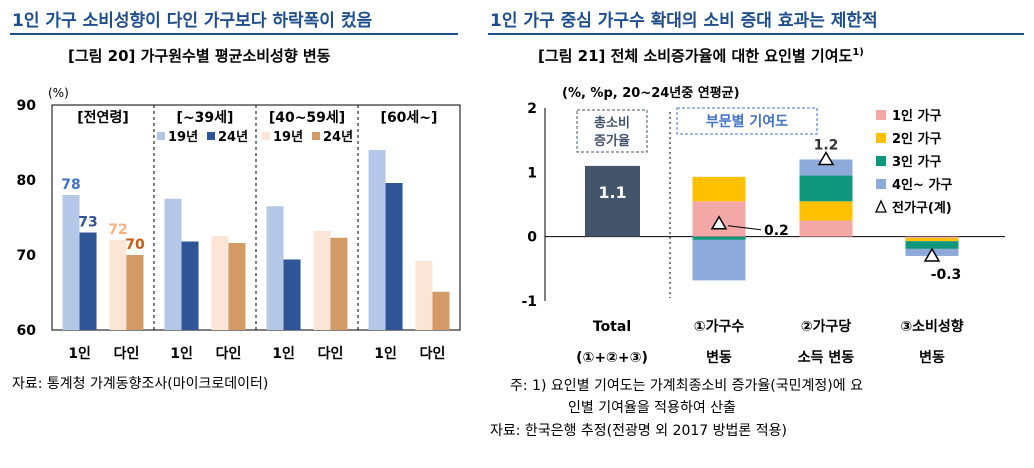  What do you see at coordinates (385, 353) in the screenshot?
I see `left-xtick-g3-c0: 1인` at bounding box center [385, 353].